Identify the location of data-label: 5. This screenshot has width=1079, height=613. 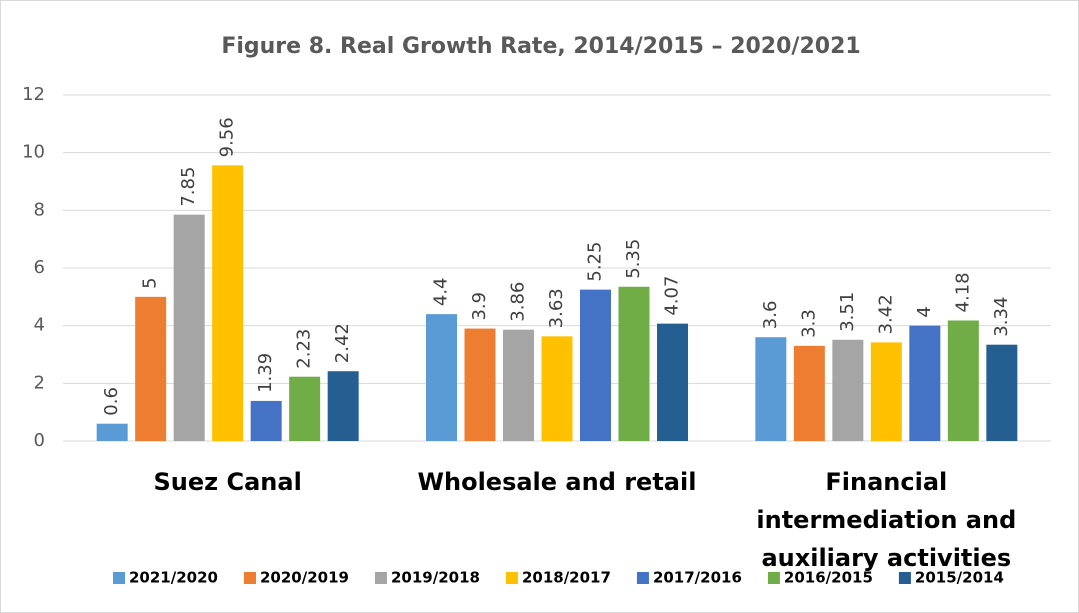
(150, 282).